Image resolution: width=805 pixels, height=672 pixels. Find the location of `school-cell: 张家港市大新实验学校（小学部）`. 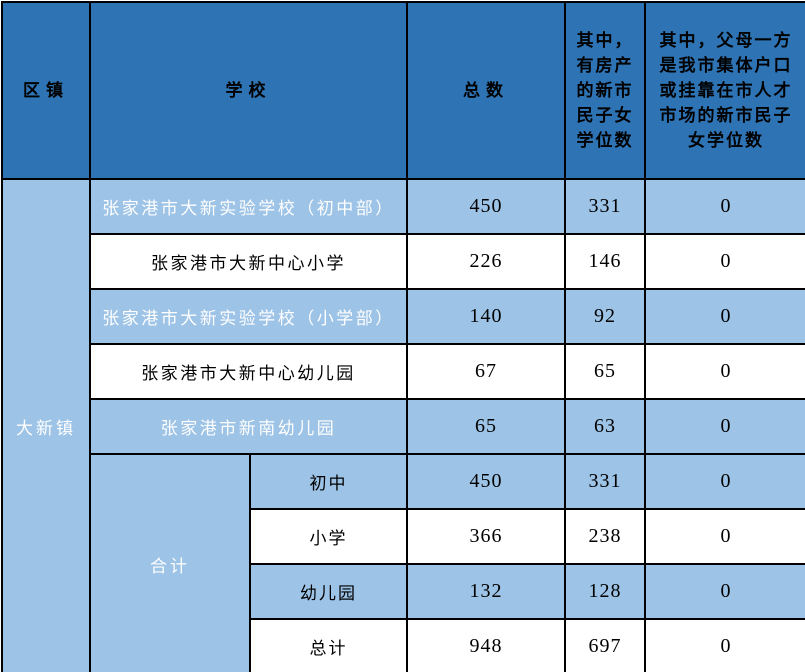

school-cell: 张家港市大新实验学校（小学部） is located at coordinates (248, 316).